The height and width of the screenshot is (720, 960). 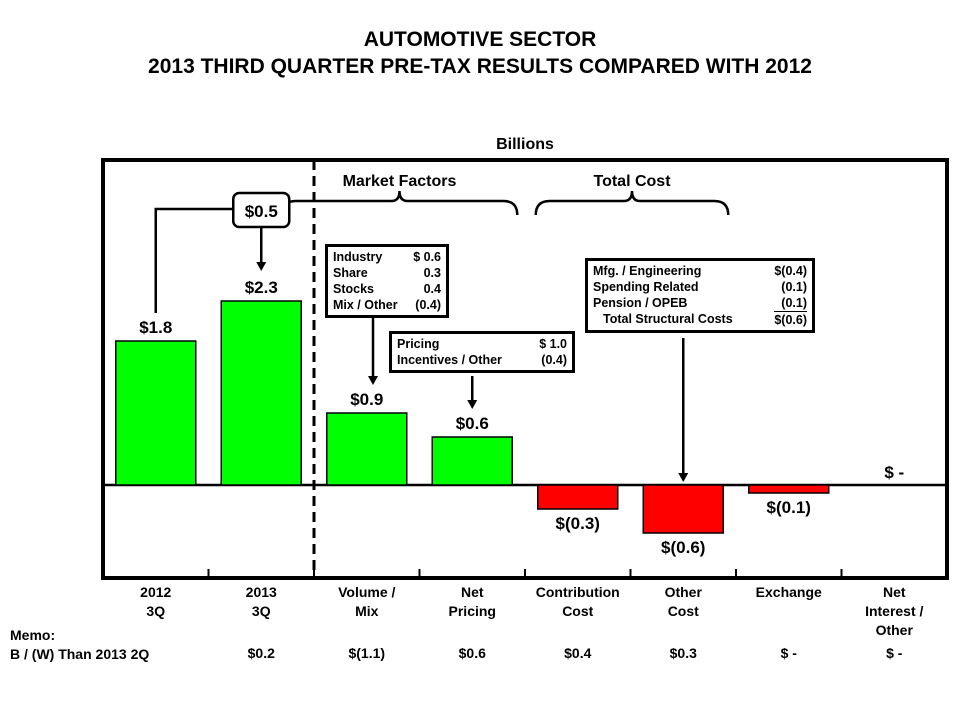 I want to click on annotation-row: Stocks 0.4, so click(x=387, y=289).